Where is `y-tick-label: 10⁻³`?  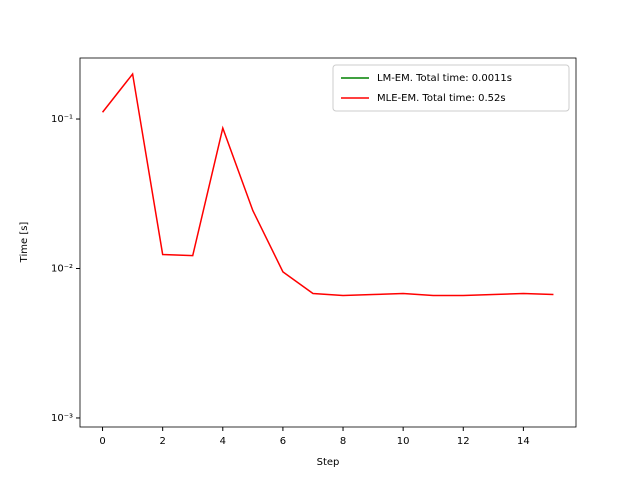 y-tick-label: 10⁻³ is located at coordinates (62, 418).